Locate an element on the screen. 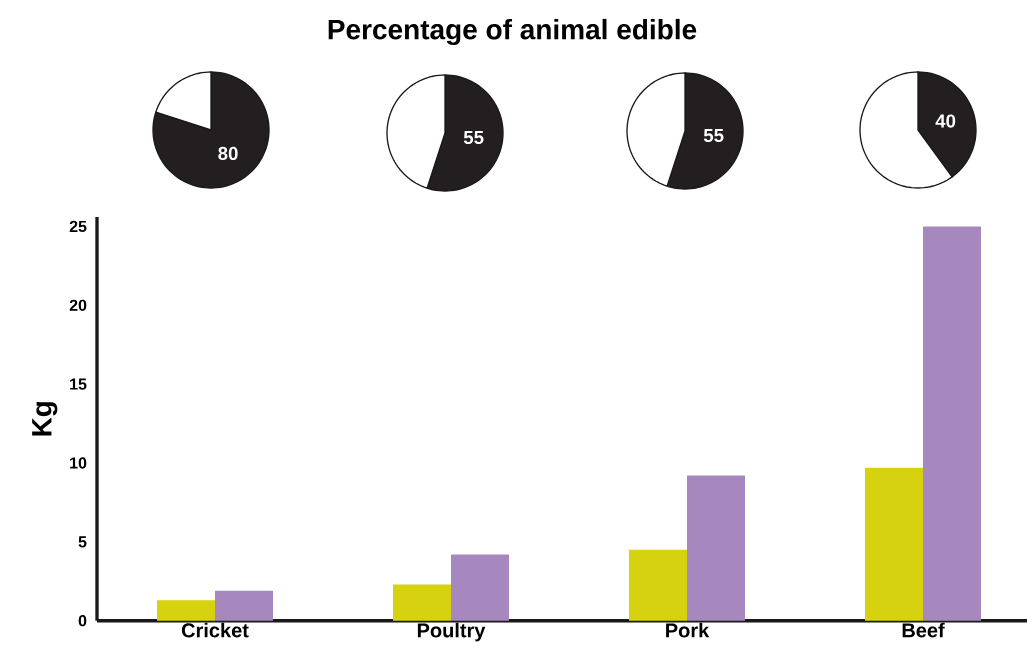  y-tick-label: 20 is located at coordinates (78, 305).